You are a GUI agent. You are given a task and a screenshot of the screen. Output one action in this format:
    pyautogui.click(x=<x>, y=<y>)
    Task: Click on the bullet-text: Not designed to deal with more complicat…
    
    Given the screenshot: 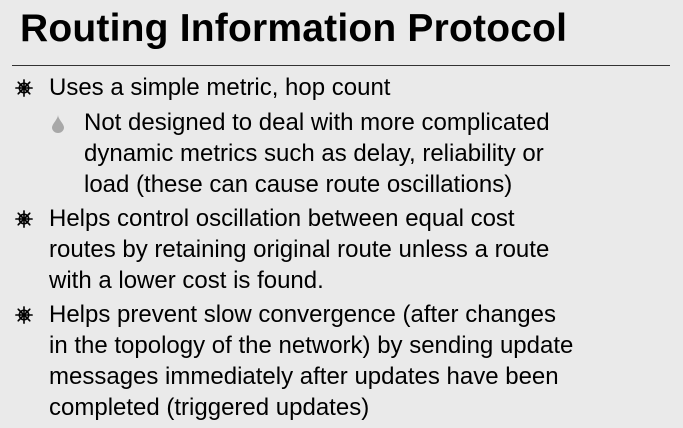 What is the action you would take?
    pyautogui.click(x=317, y=153)
    